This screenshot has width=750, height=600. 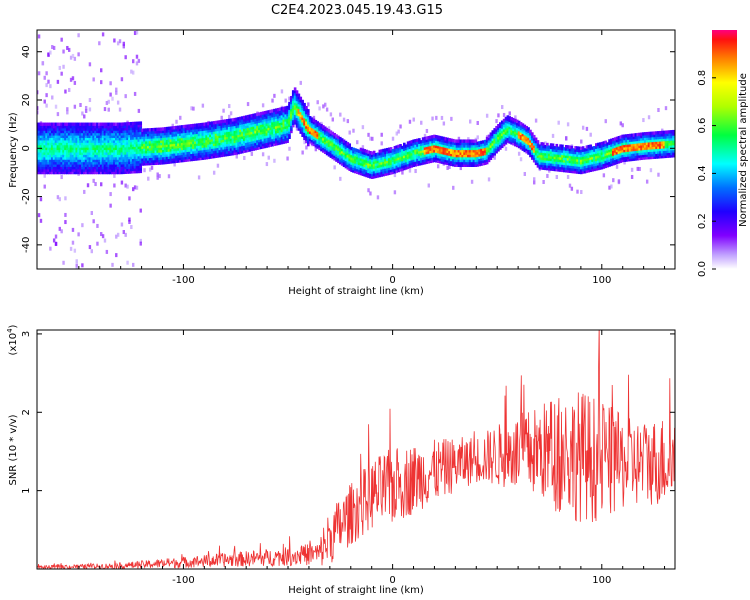 What do you see at coordinates (356, 590) in the screenshot?
I see `snr-xlabel: Height of straight line (km)` at bounding box center [356, 590].